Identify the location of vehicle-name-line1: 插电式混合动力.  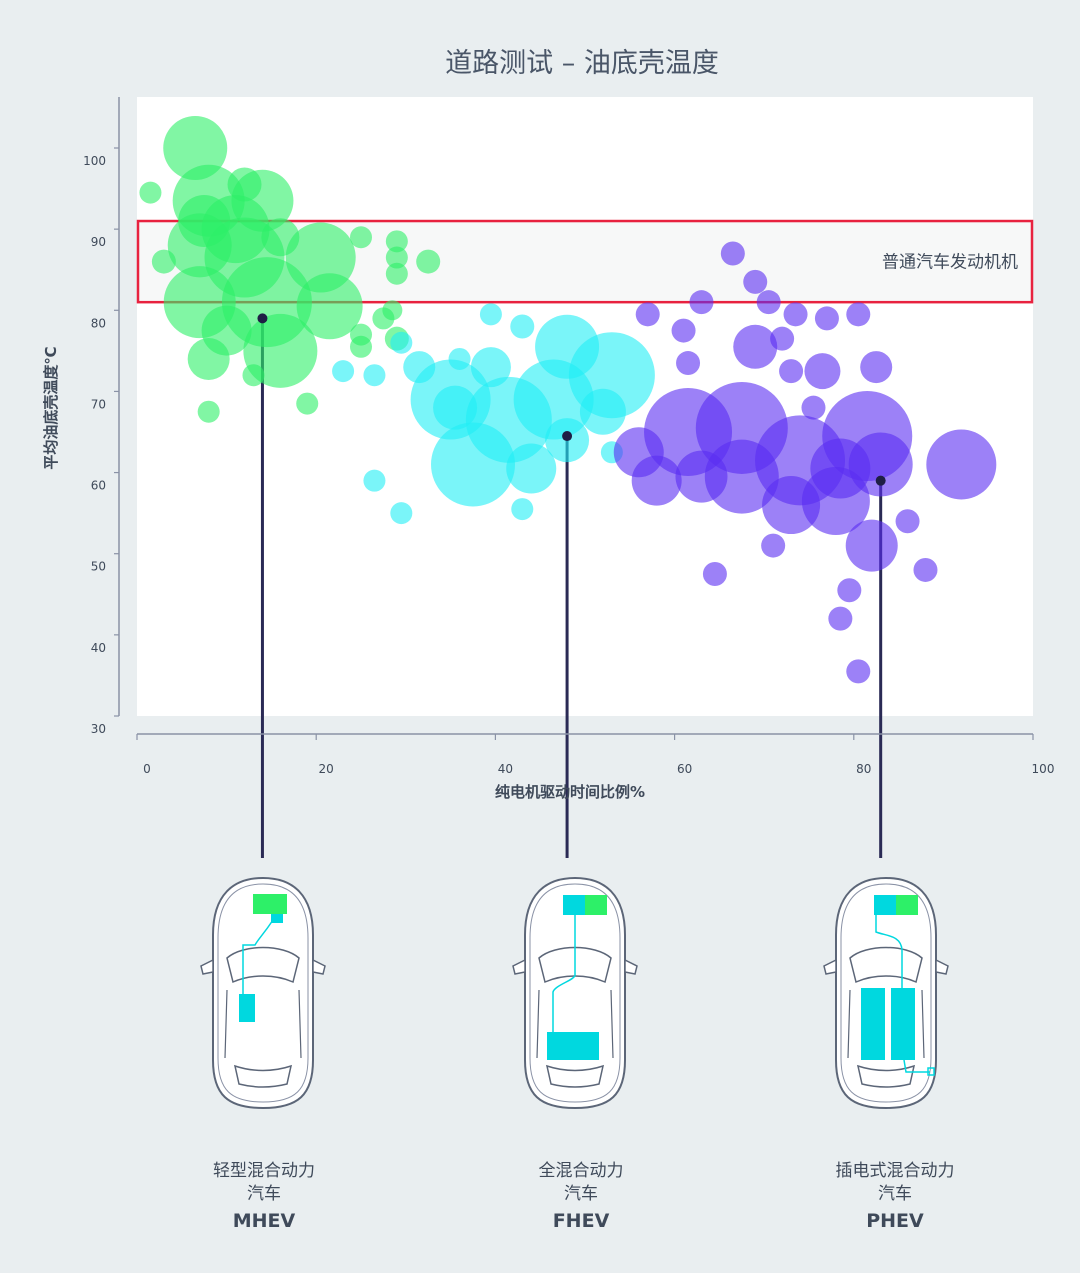
(895, 1171).